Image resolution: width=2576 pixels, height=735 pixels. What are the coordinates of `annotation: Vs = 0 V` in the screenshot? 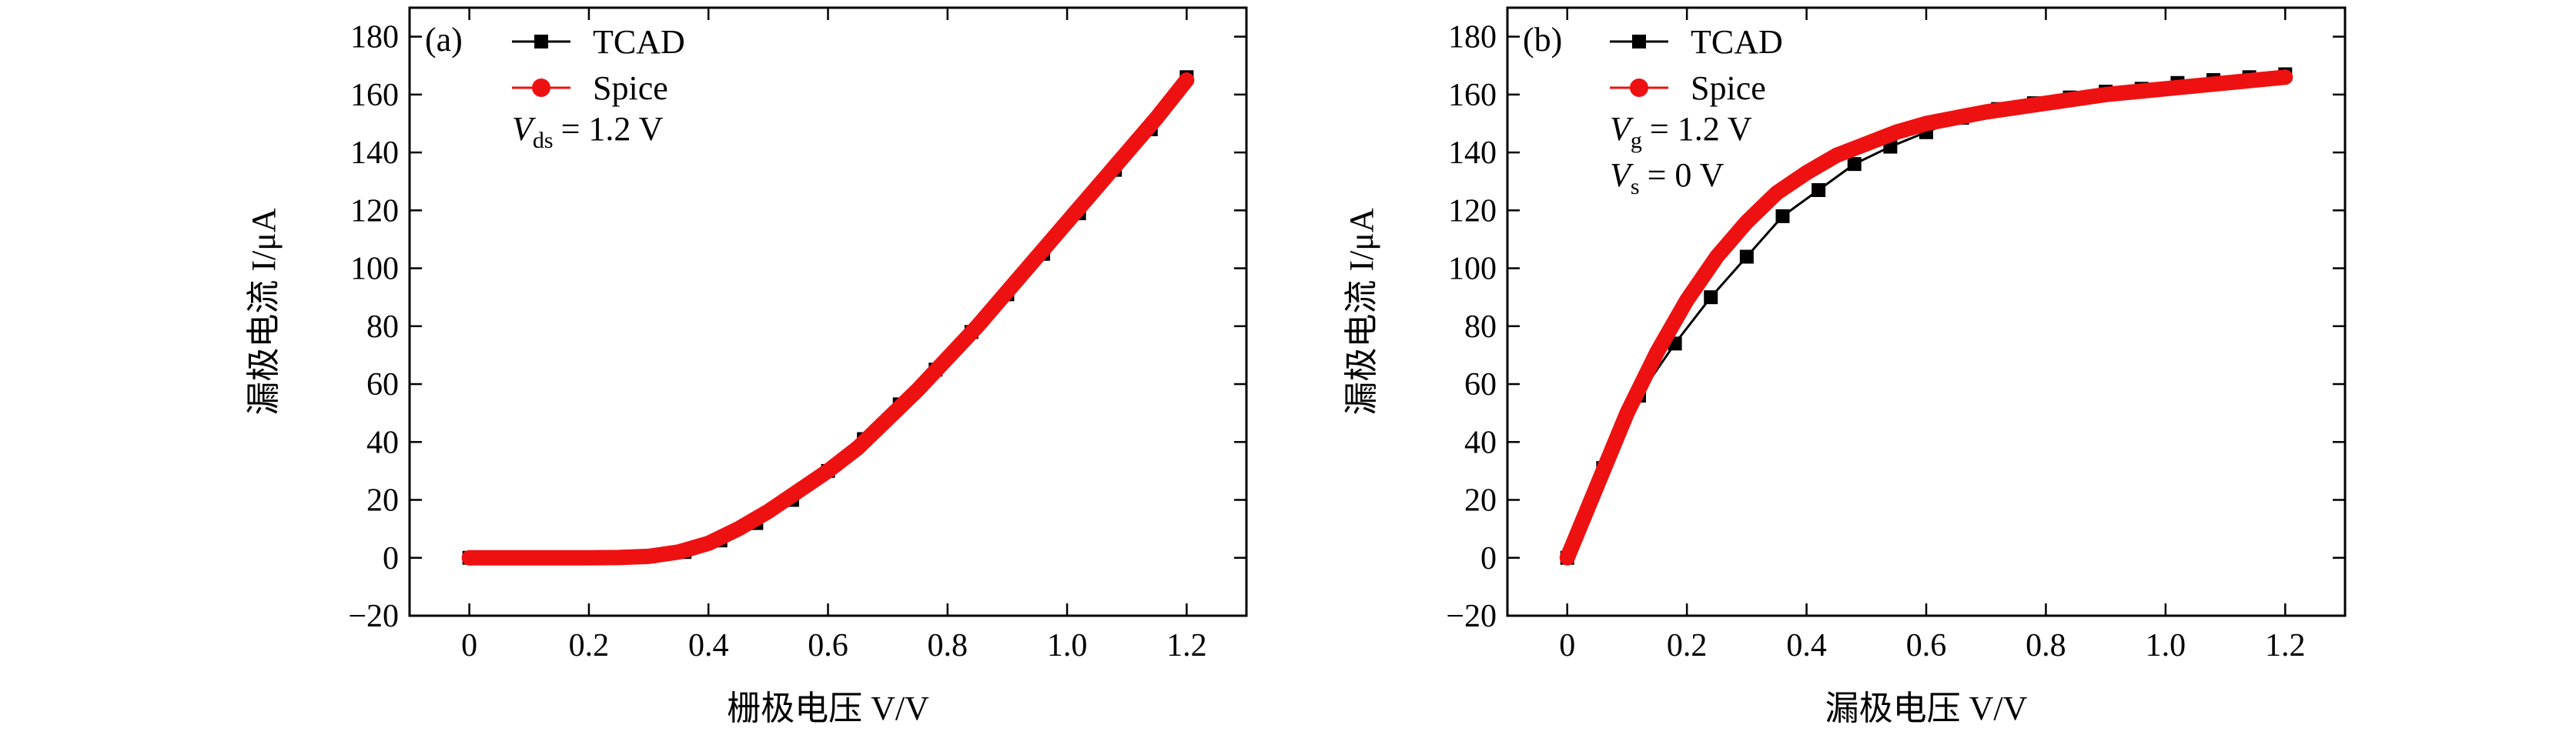 It's located at (1667, 178).